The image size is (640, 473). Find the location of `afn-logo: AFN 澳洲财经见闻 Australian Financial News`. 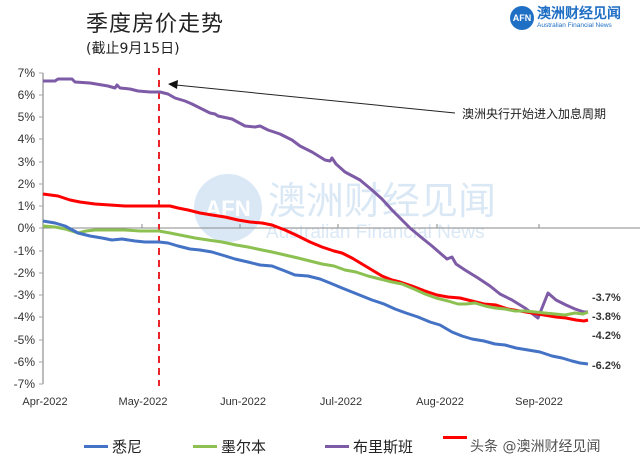

afn-logo: AFN 澳洲财经见闻 Australian Financial News is located at coordinates (565, 18).